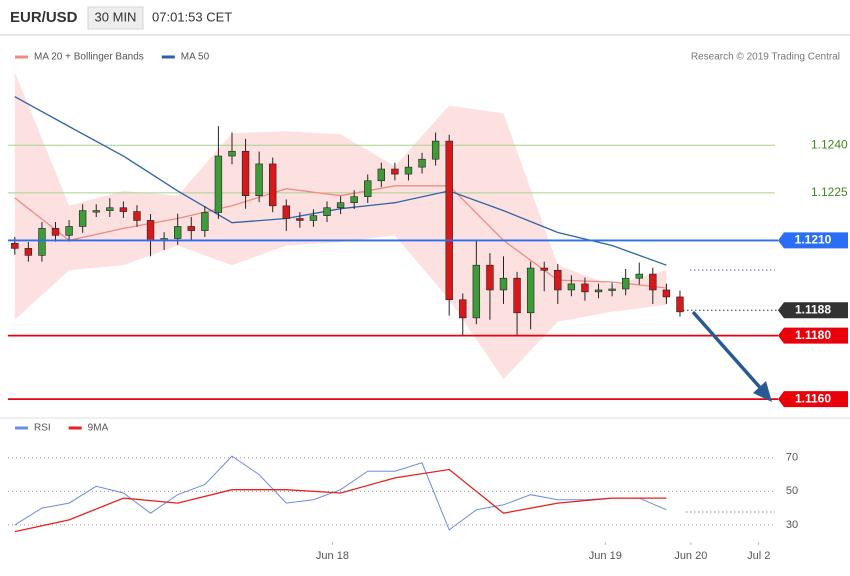 The image size is (850, 576). What do you see at coordinates (829, 144) in the screenshot?
I see `y-tick-label: 1.1240` at bounding box center [829, 144].